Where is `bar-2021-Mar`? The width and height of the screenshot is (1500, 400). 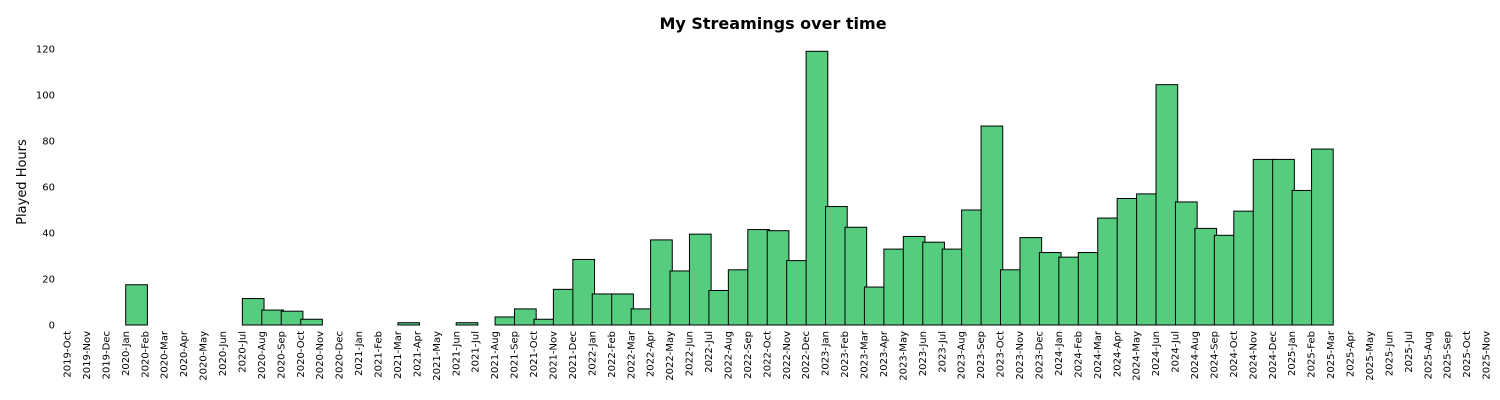 bar-2021-Mar is located at coordinates (409, 324).